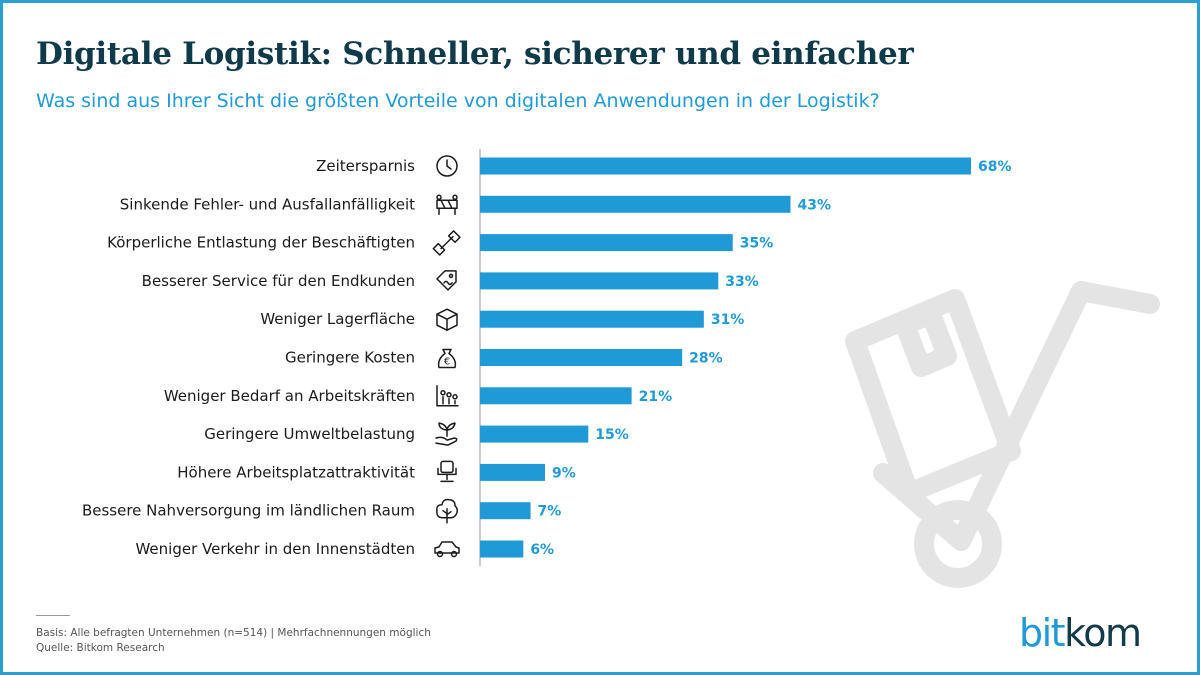 The image size is (1200, 675). Describe the element at coordinates (814, 205) in the screenshot. I see `value-label: 43%` at that location.